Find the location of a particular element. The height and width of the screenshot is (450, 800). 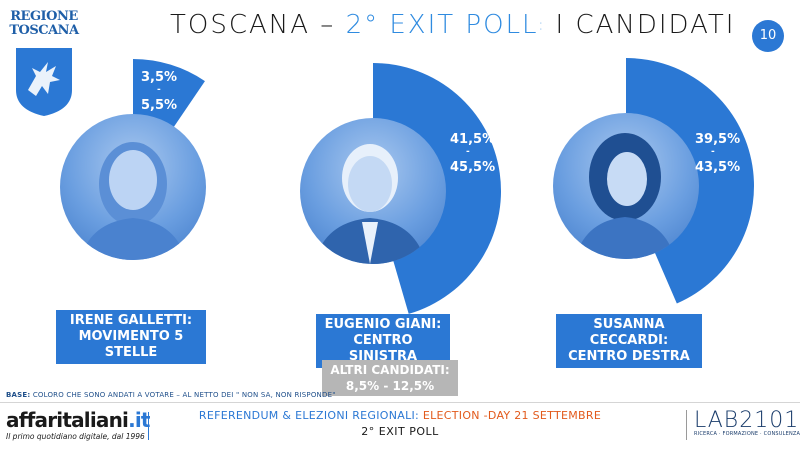

candidate-party-ceccardi: CENTRO DESTRA is located at coordinates (629, 356).